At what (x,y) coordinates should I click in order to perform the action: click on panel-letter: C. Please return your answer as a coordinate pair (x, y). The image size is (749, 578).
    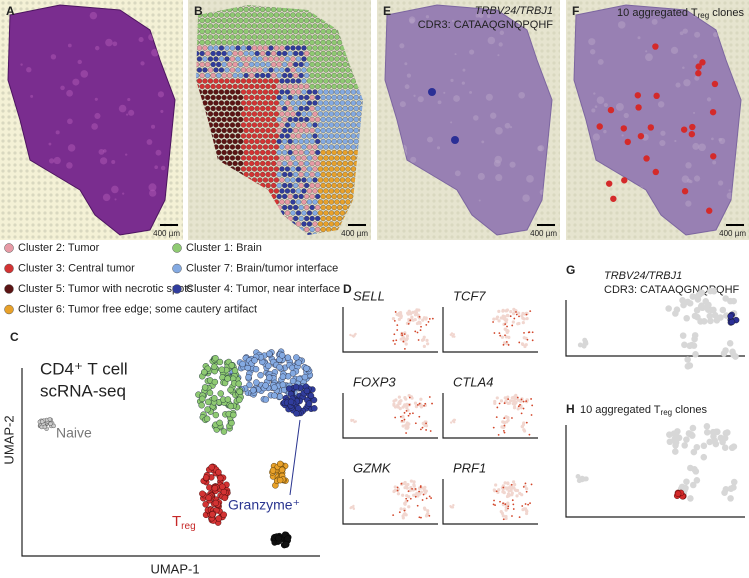
    Looking at the image, I should click on (14, 337).